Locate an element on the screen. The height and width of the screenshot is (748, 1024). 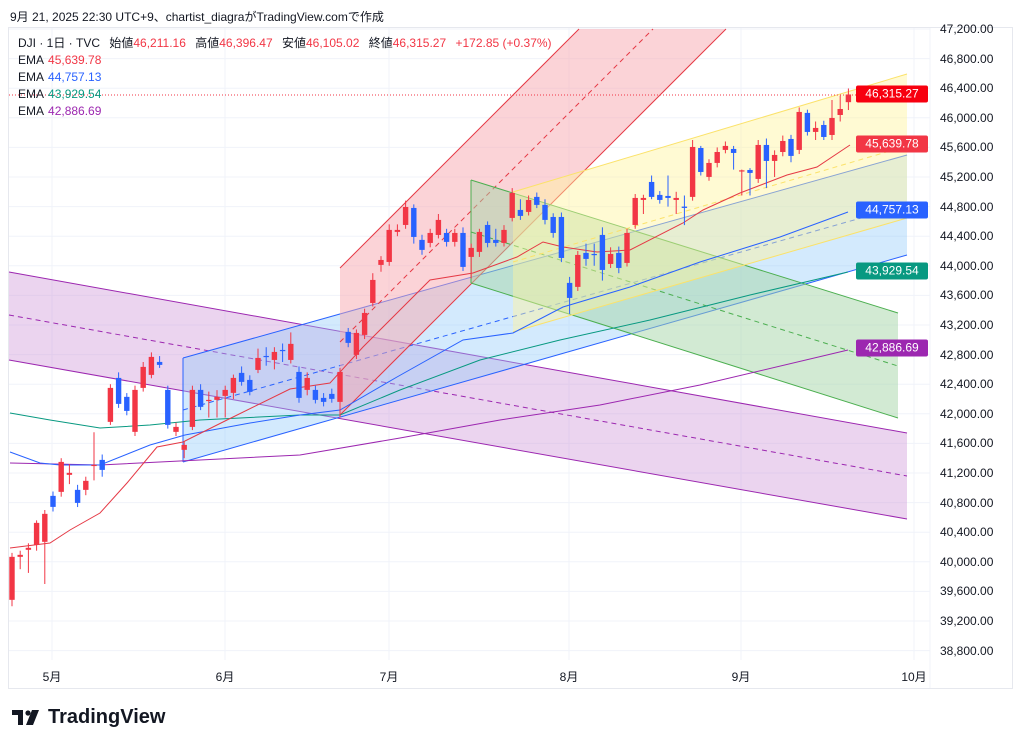
tradingview-logo: TradingView is located at coordinates (88, 717).